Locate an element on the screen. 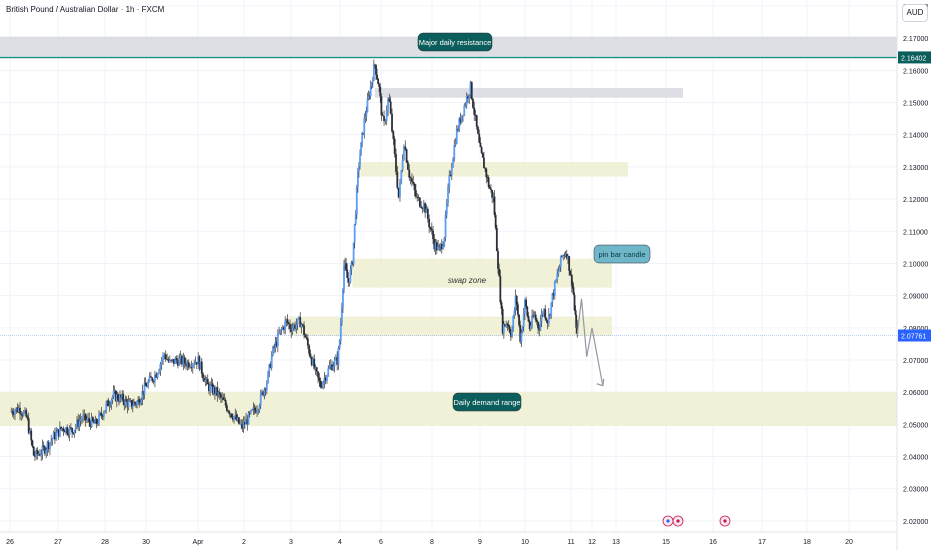  x-tick-label: 3 is located at coordinates (291, 542).